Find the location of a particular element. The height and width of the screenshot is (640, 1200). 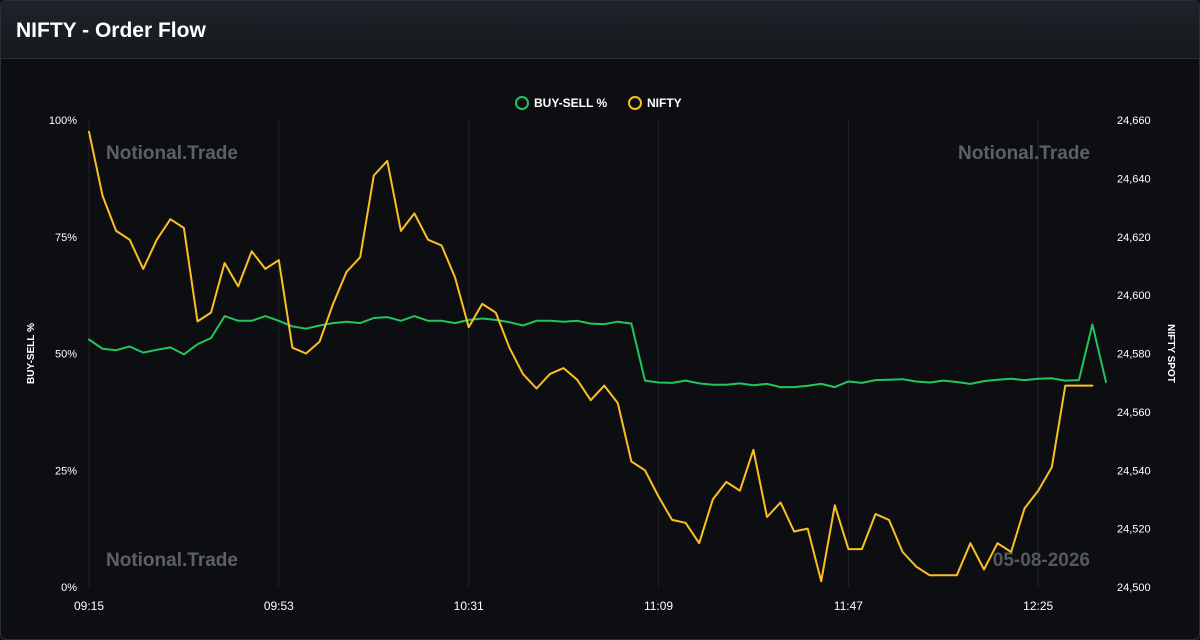

y-right-tick-label: 24,640 is located at coordinates (1134, 179).